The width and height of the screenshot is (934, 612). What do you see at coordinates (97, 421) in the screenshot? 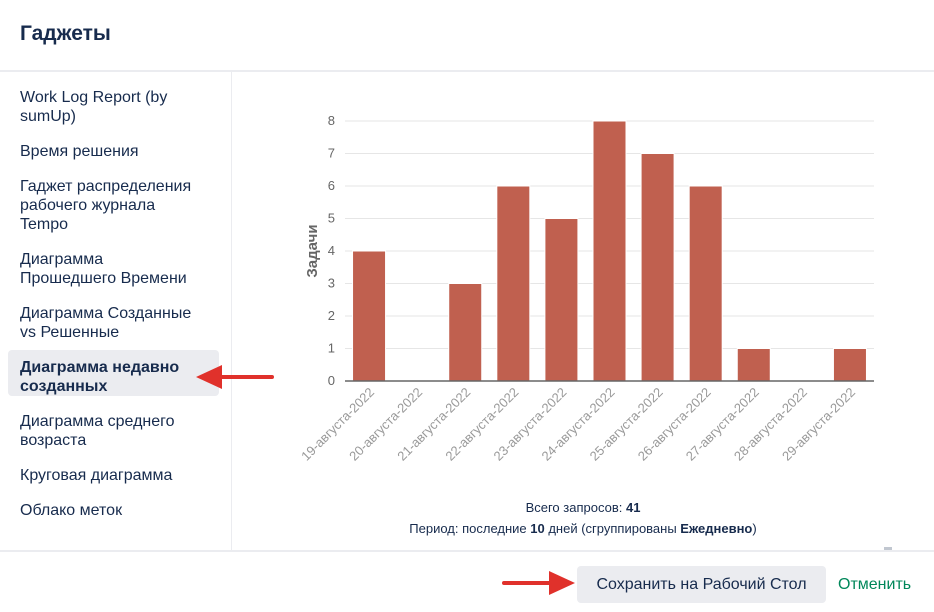
I see `sidebar-item-label-line: Диаграмма среднего` at bounding box center [97, 421].